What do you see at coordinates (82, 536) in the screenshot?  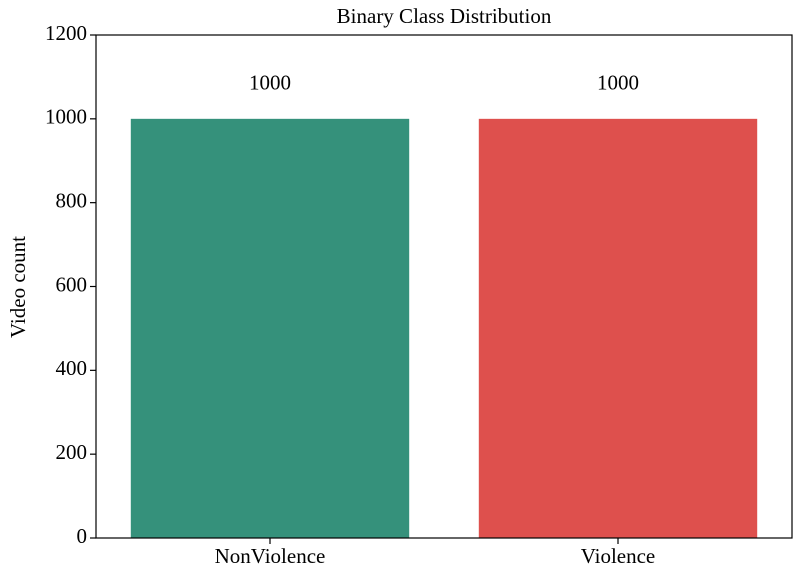 I see `y-tick-label: 0` at bounding box center [82, 536].